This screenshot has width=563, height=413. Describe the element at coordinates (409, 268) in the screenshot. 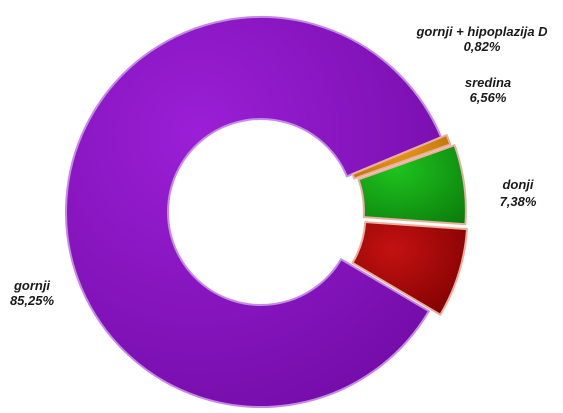

I see `slice-donji` at that location.